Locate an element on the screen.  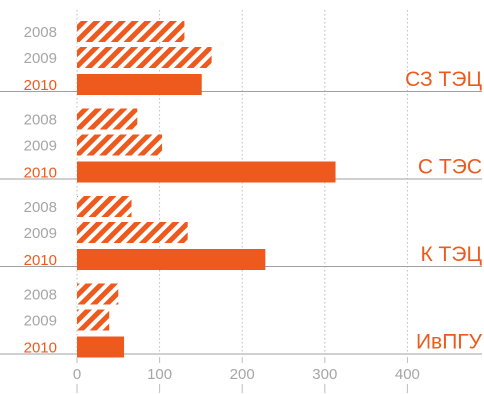
bar-3-2009 is located at coordinates (132, 232).